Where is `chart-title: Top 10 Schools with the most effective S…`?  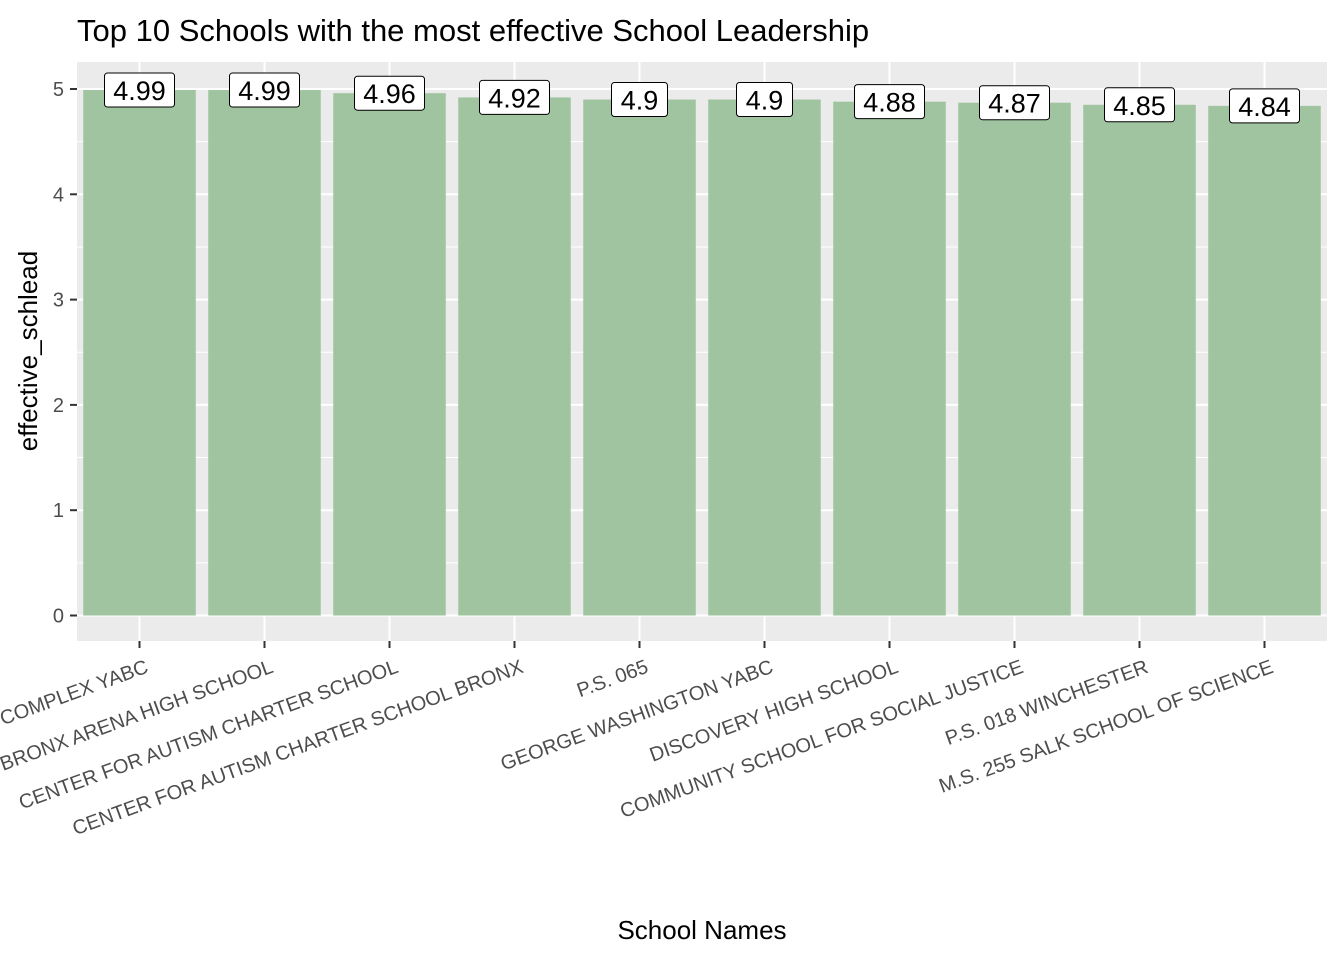
chart-title: Top 10 Schools with the most effective S… is located at coordinates (473, 30).